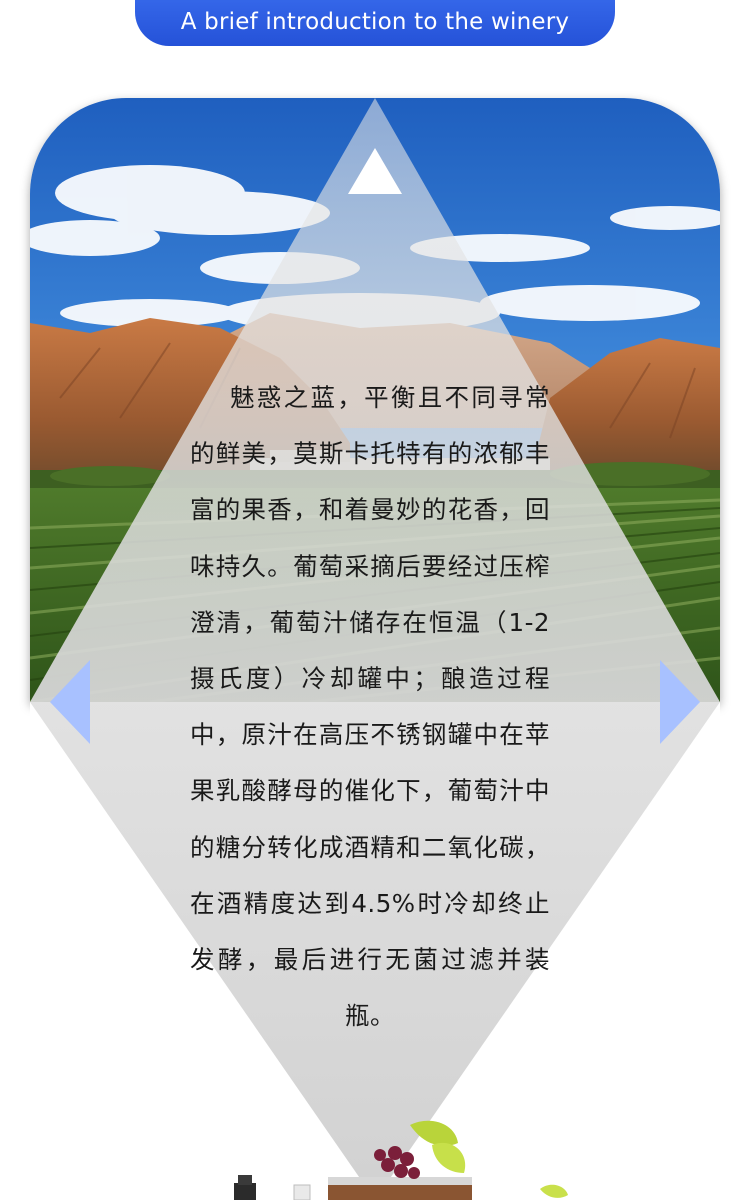  Describe the element at coordinates (401, 1160) in the screenshot. I see `wine-grapes-decoration` at that location.